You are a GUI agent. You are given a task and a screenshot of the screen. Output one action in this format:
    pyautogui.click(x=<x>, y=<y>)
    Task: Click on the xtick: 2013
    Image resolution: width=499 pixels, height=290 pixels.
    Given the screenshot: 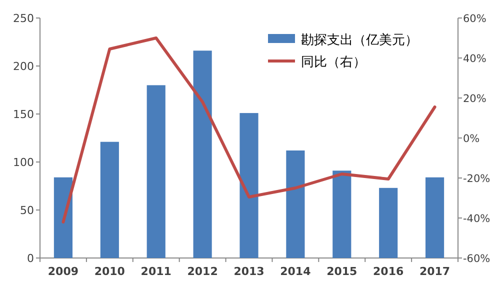 What is the action you would take?
    pyautogui.click(x=249, y=271)
    